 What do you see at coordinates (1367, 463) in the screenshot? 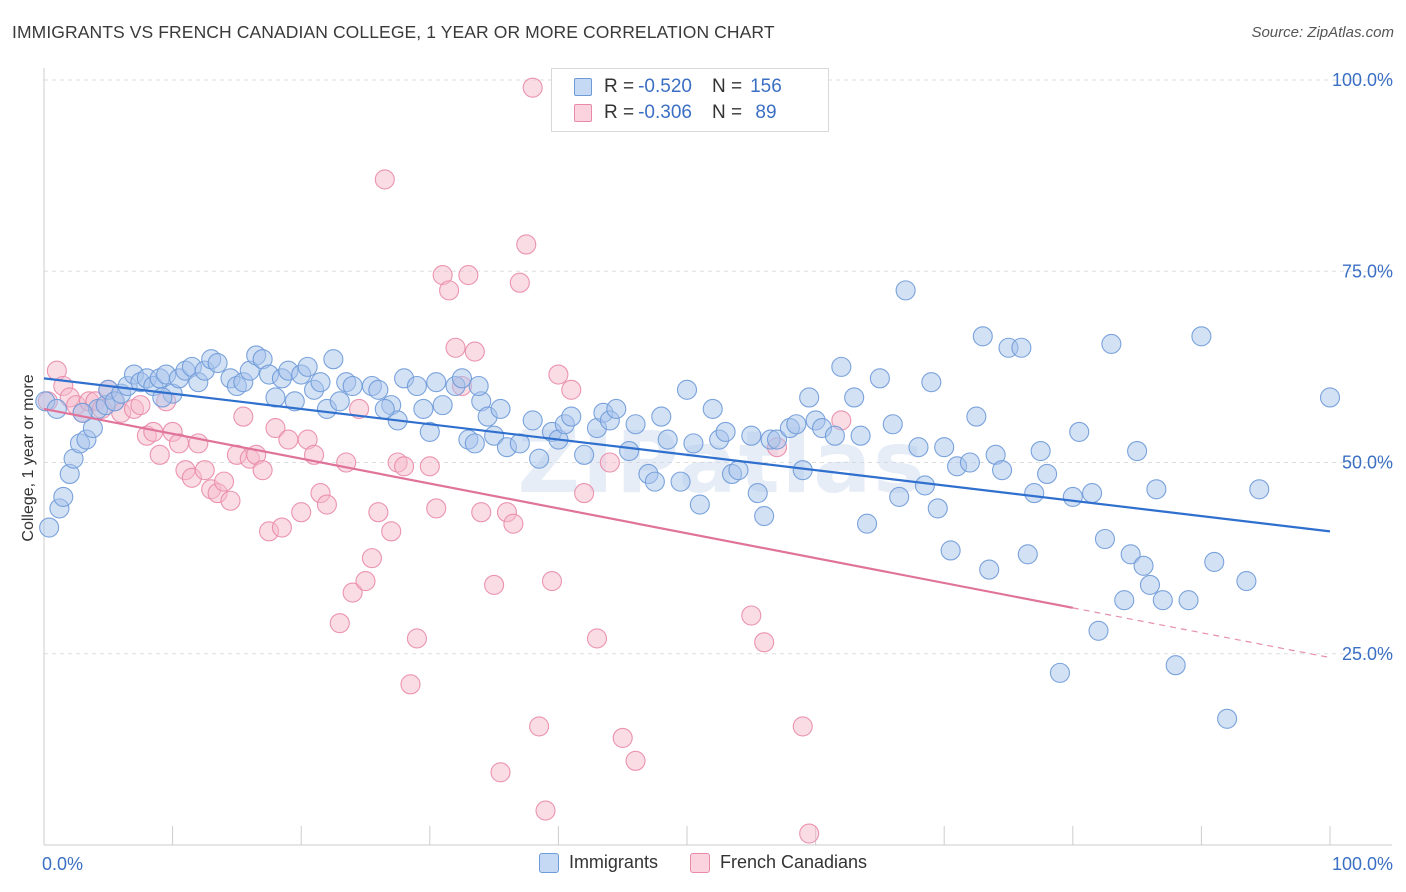
I see `y-tick-label: 50.0%` at bounding box center [1367, 463].